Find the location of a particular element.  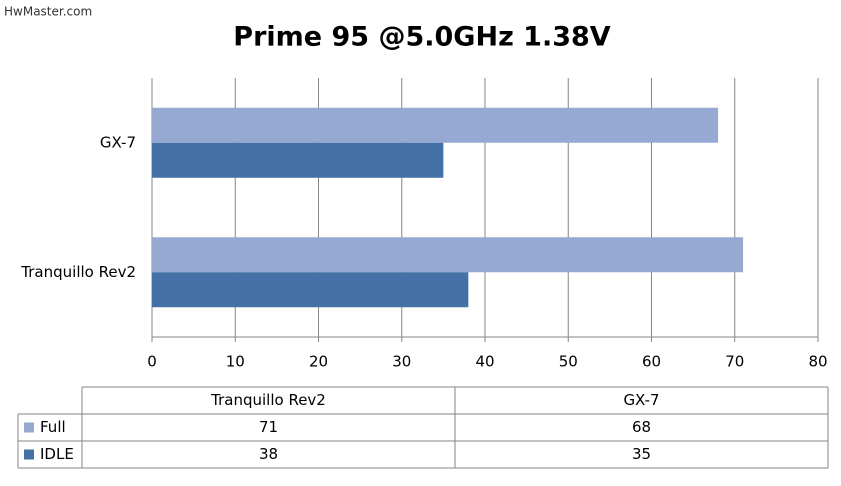

x-tick-label: 50 is located at coordinates (568, 362).